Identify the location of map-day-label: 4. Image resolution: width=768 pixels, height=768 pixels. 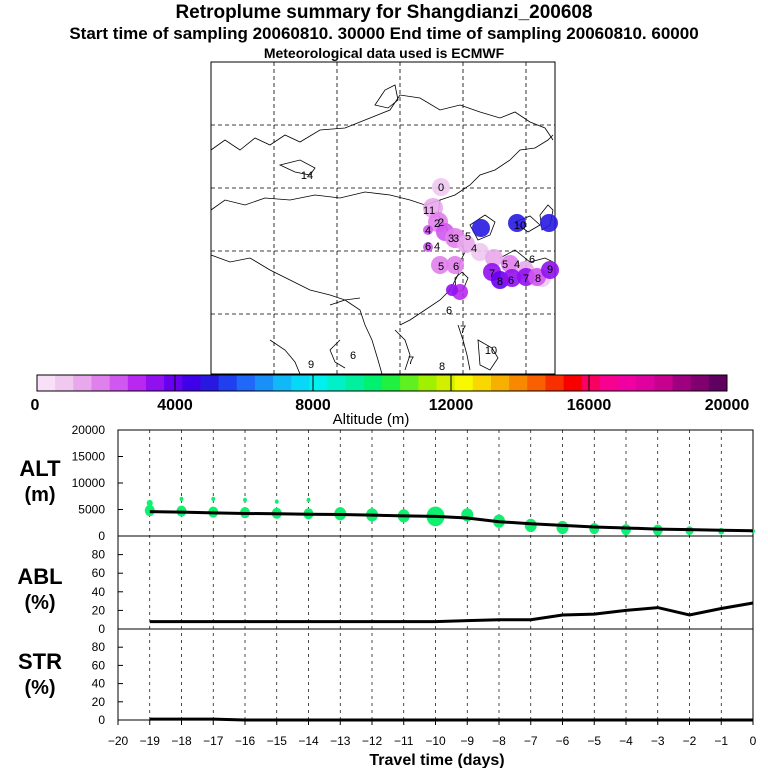
(437, 247).